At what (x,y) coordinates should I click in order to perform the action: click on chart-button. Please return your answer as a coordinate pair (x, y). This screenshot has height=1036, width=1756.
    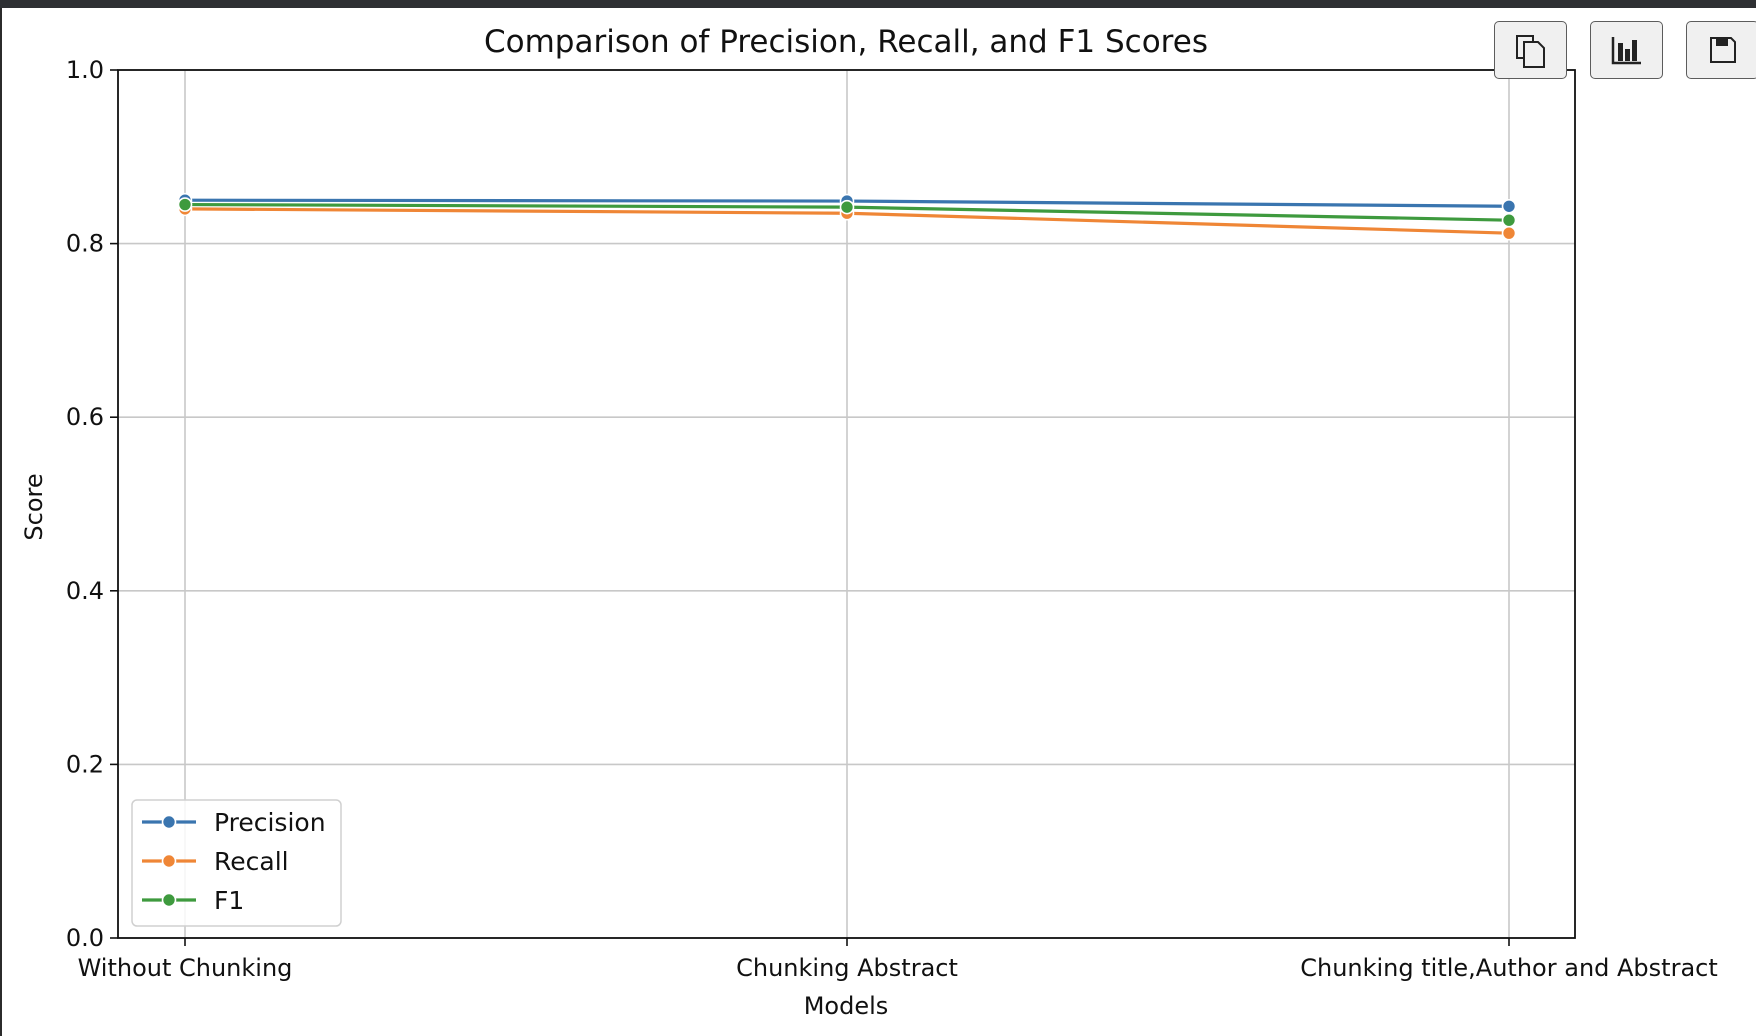
    Looking at the image, I should click on (1626, 50).